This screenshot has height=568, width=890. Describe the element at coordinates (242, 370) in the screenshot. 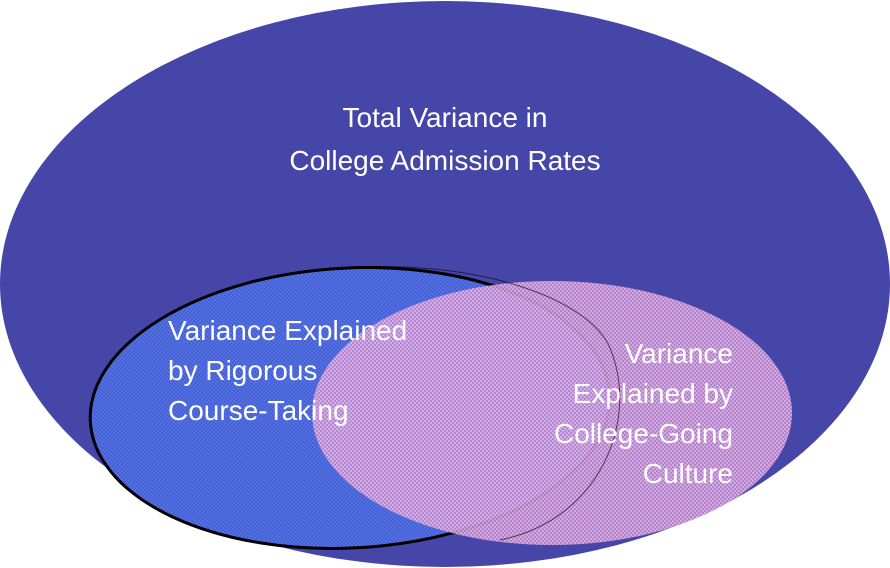

I see `set-label-line: by Rigorous` at that location.